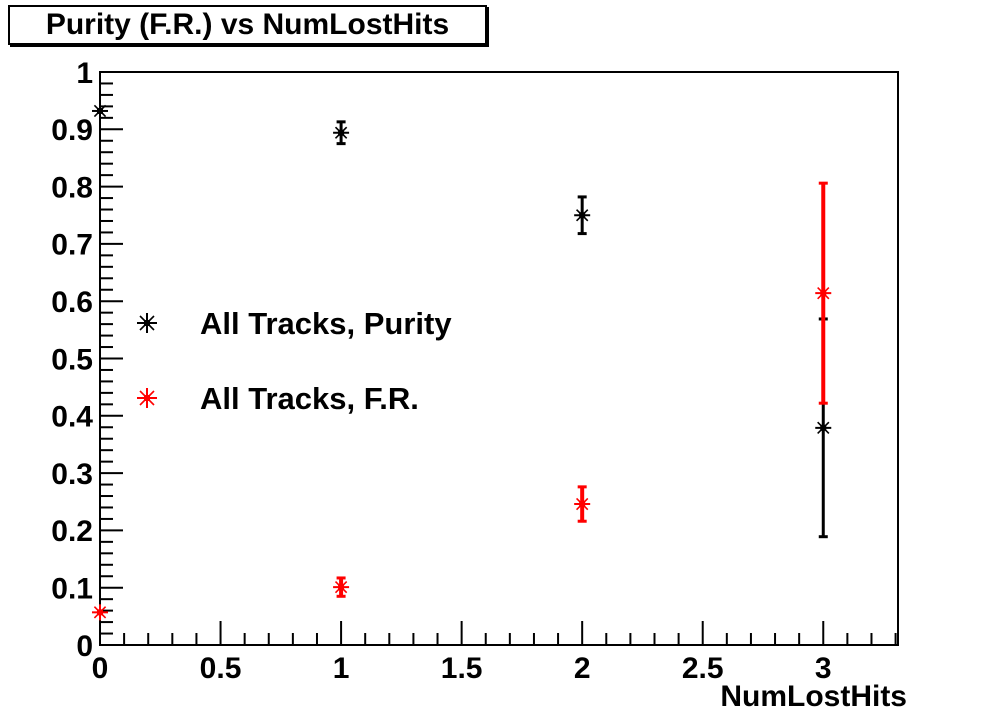 Image resolution: width=996 pixels, height=722 pixels. I want to click on y-tick-label: 0.4, so click(72, 417).